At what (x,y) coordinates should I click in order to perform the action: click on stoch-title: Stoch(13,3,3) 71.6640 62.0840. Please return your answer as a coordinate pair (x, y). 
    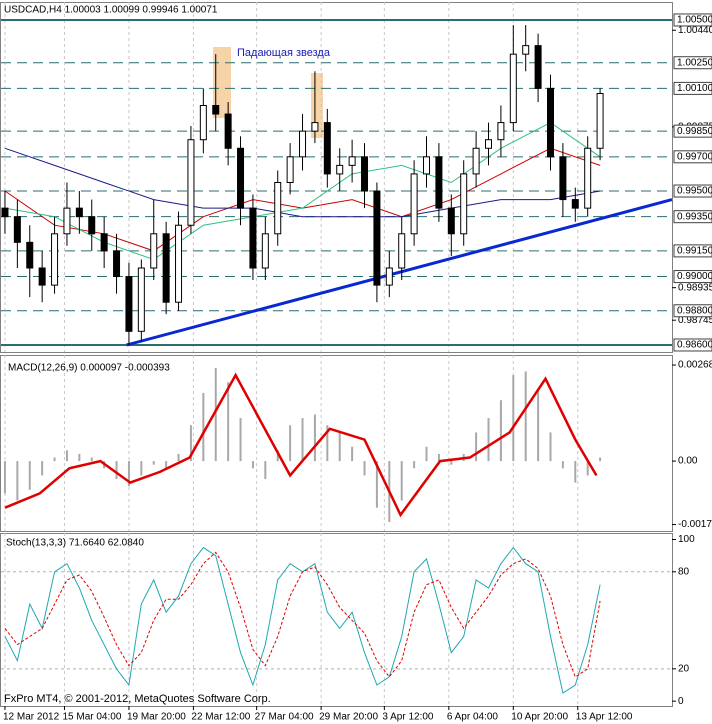
    Looking at the image, I should click on (75, 543).